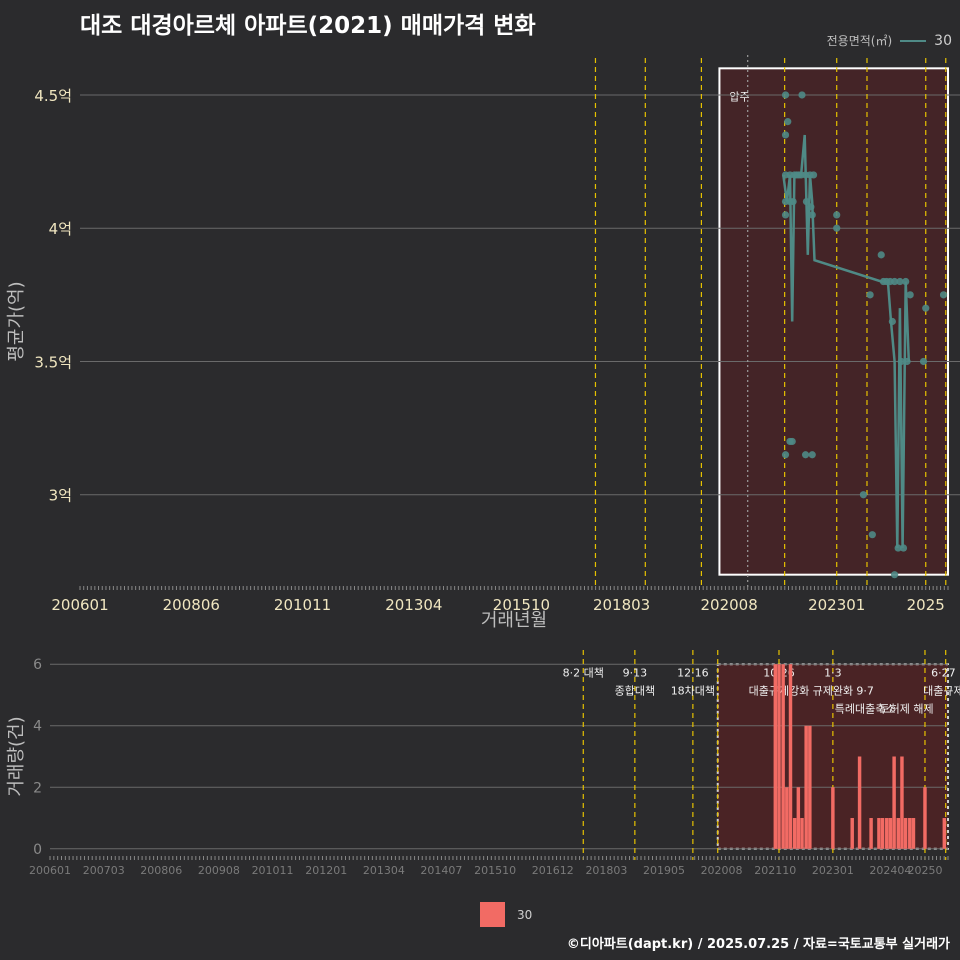 The width and height of the screenshot is (960, 960). Describe the element at coordinates (943, 673) in the screenshot. I see `policy-label-line1: 6·27` at that location.